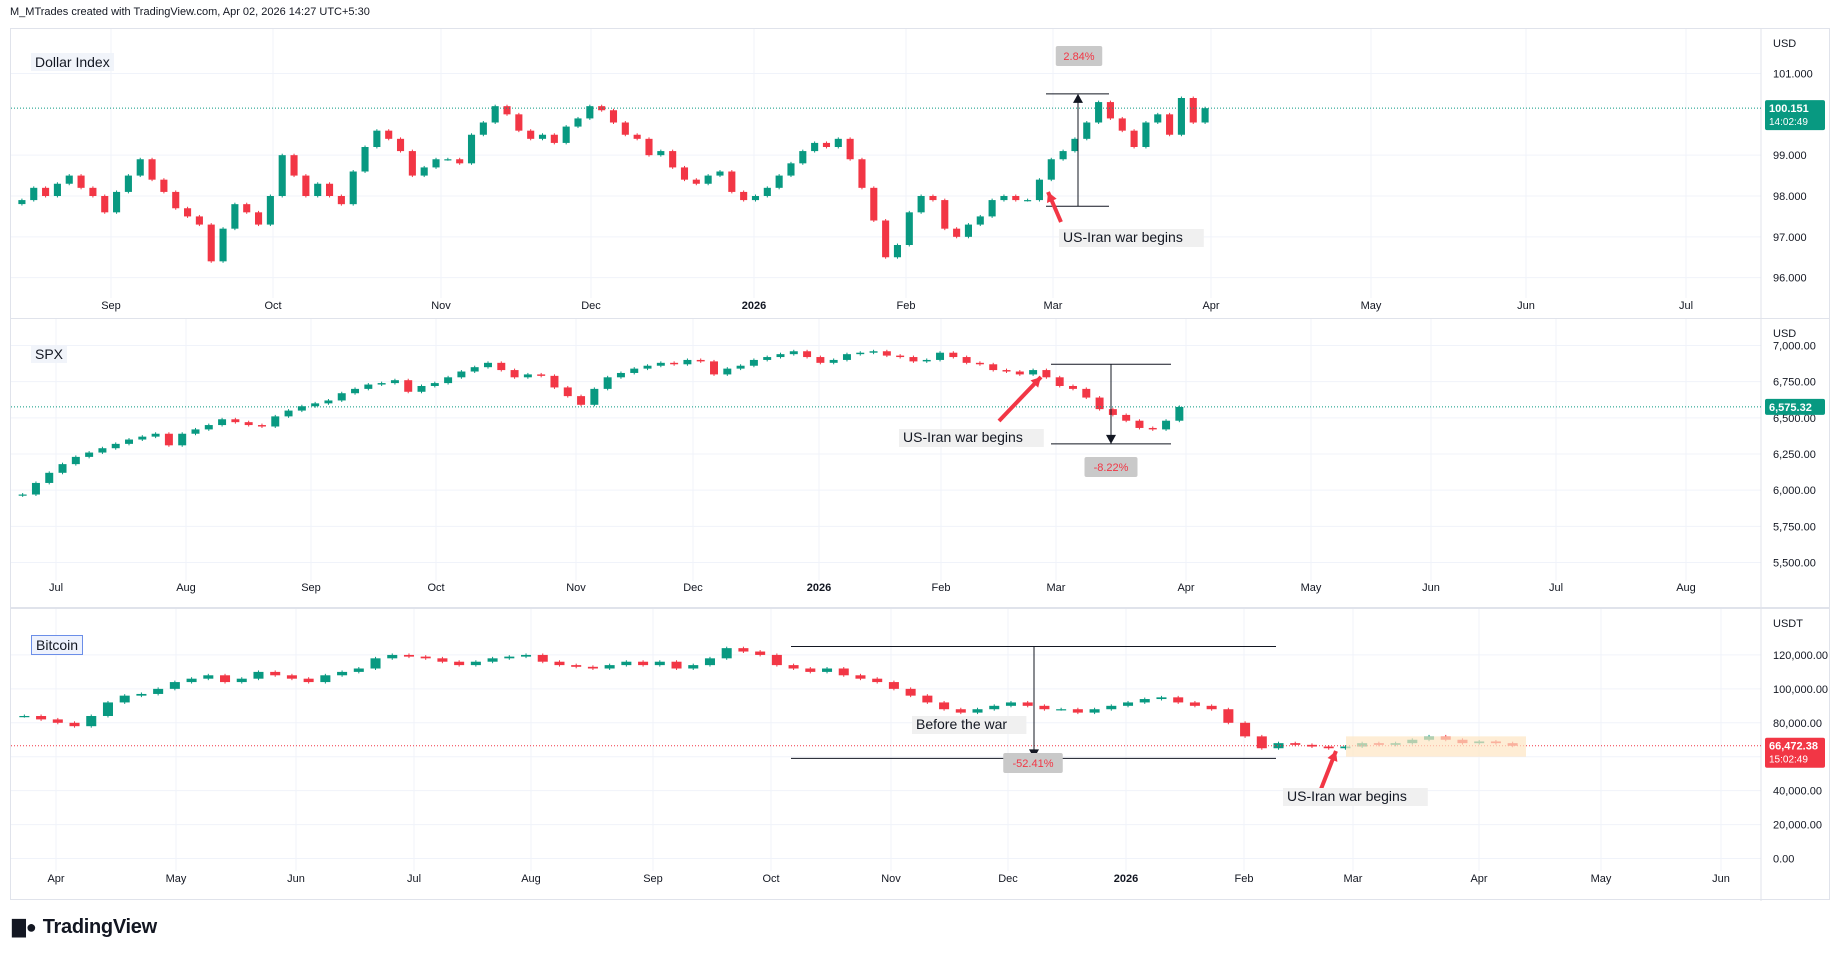 This screenshot has width=1835, height=957. I want to click on btc-before-label: Before the war, so click(961, 724).